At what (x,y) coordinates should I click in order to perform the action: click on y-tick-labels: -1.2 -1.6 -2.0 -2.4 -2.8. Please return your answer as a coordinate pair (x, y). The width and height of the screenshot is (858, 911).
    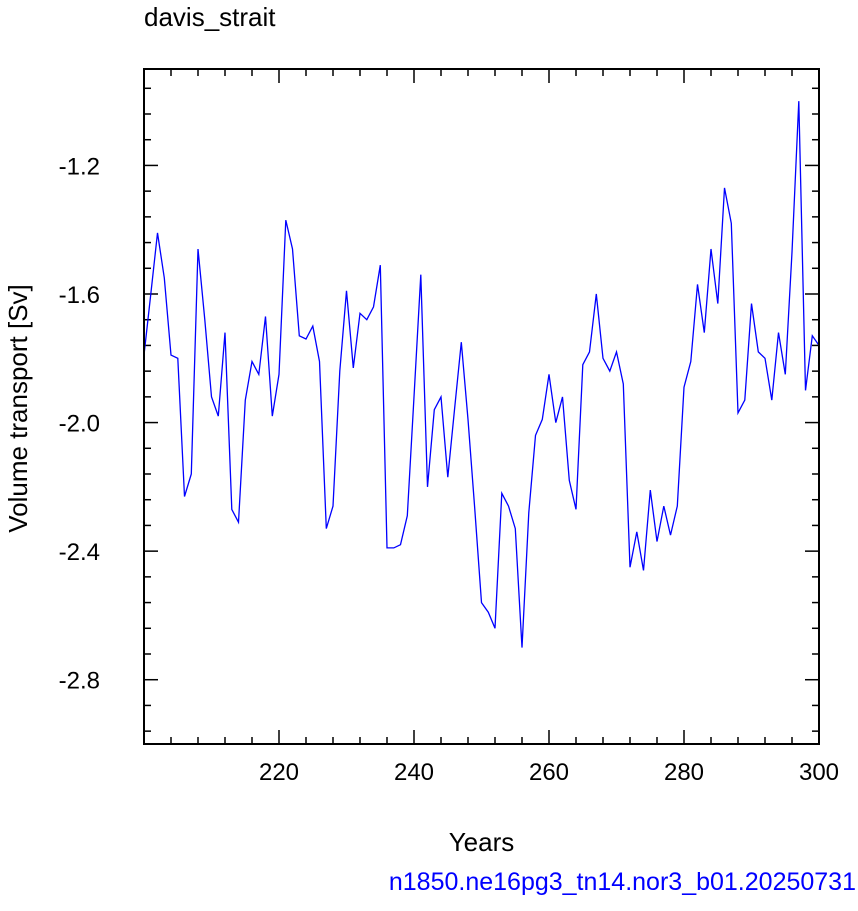
    Looking at the image, I should click on (79, 423).